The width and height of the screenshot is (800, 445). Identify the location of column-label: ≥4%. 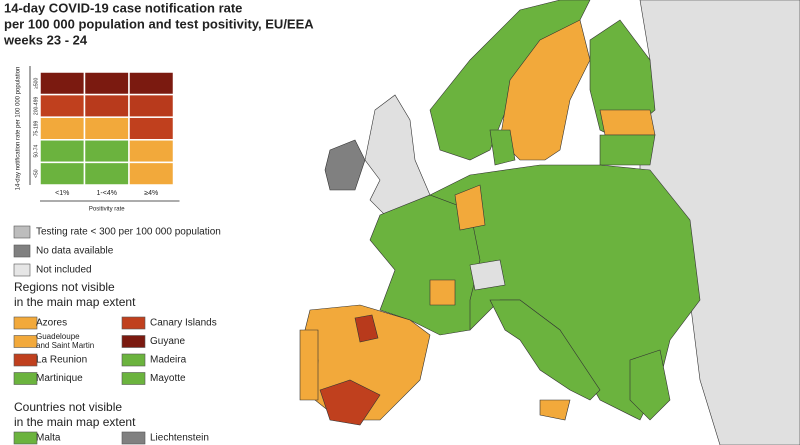
(151, 193).